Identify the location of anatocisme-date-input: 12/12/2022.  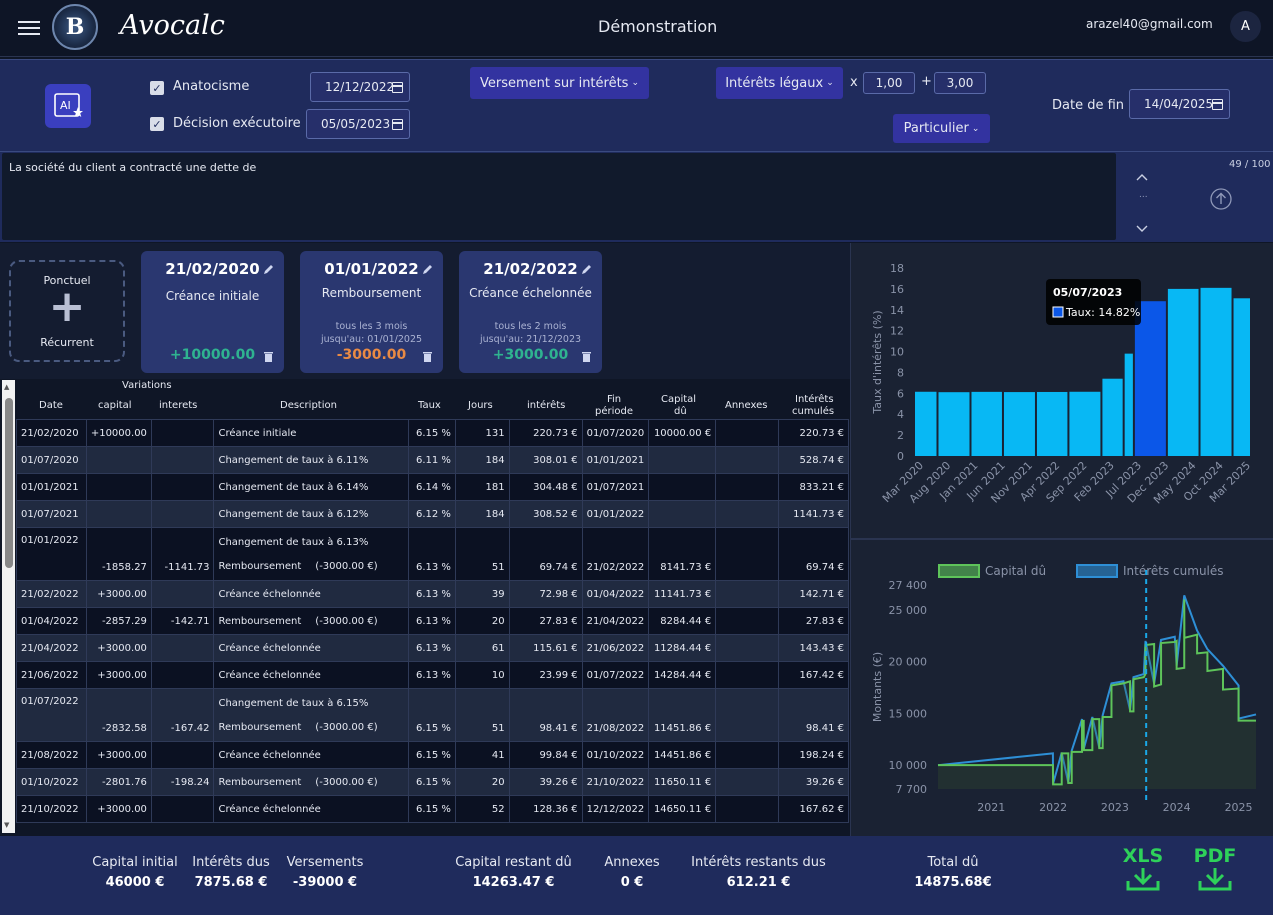
(360, 87).